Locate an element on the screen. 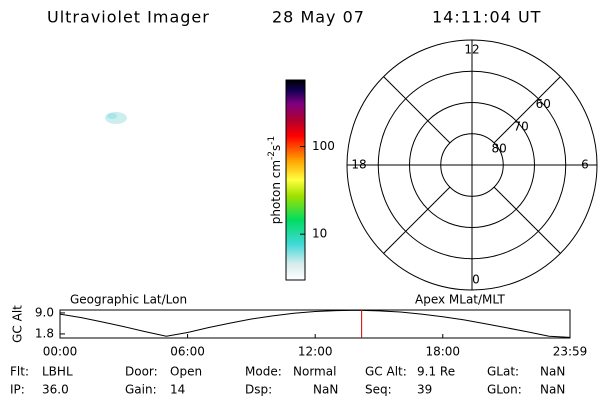 The height and width of the screenshot is (400, 600). colorbar-tick-label: 100 is located at coordinates (323, 146).